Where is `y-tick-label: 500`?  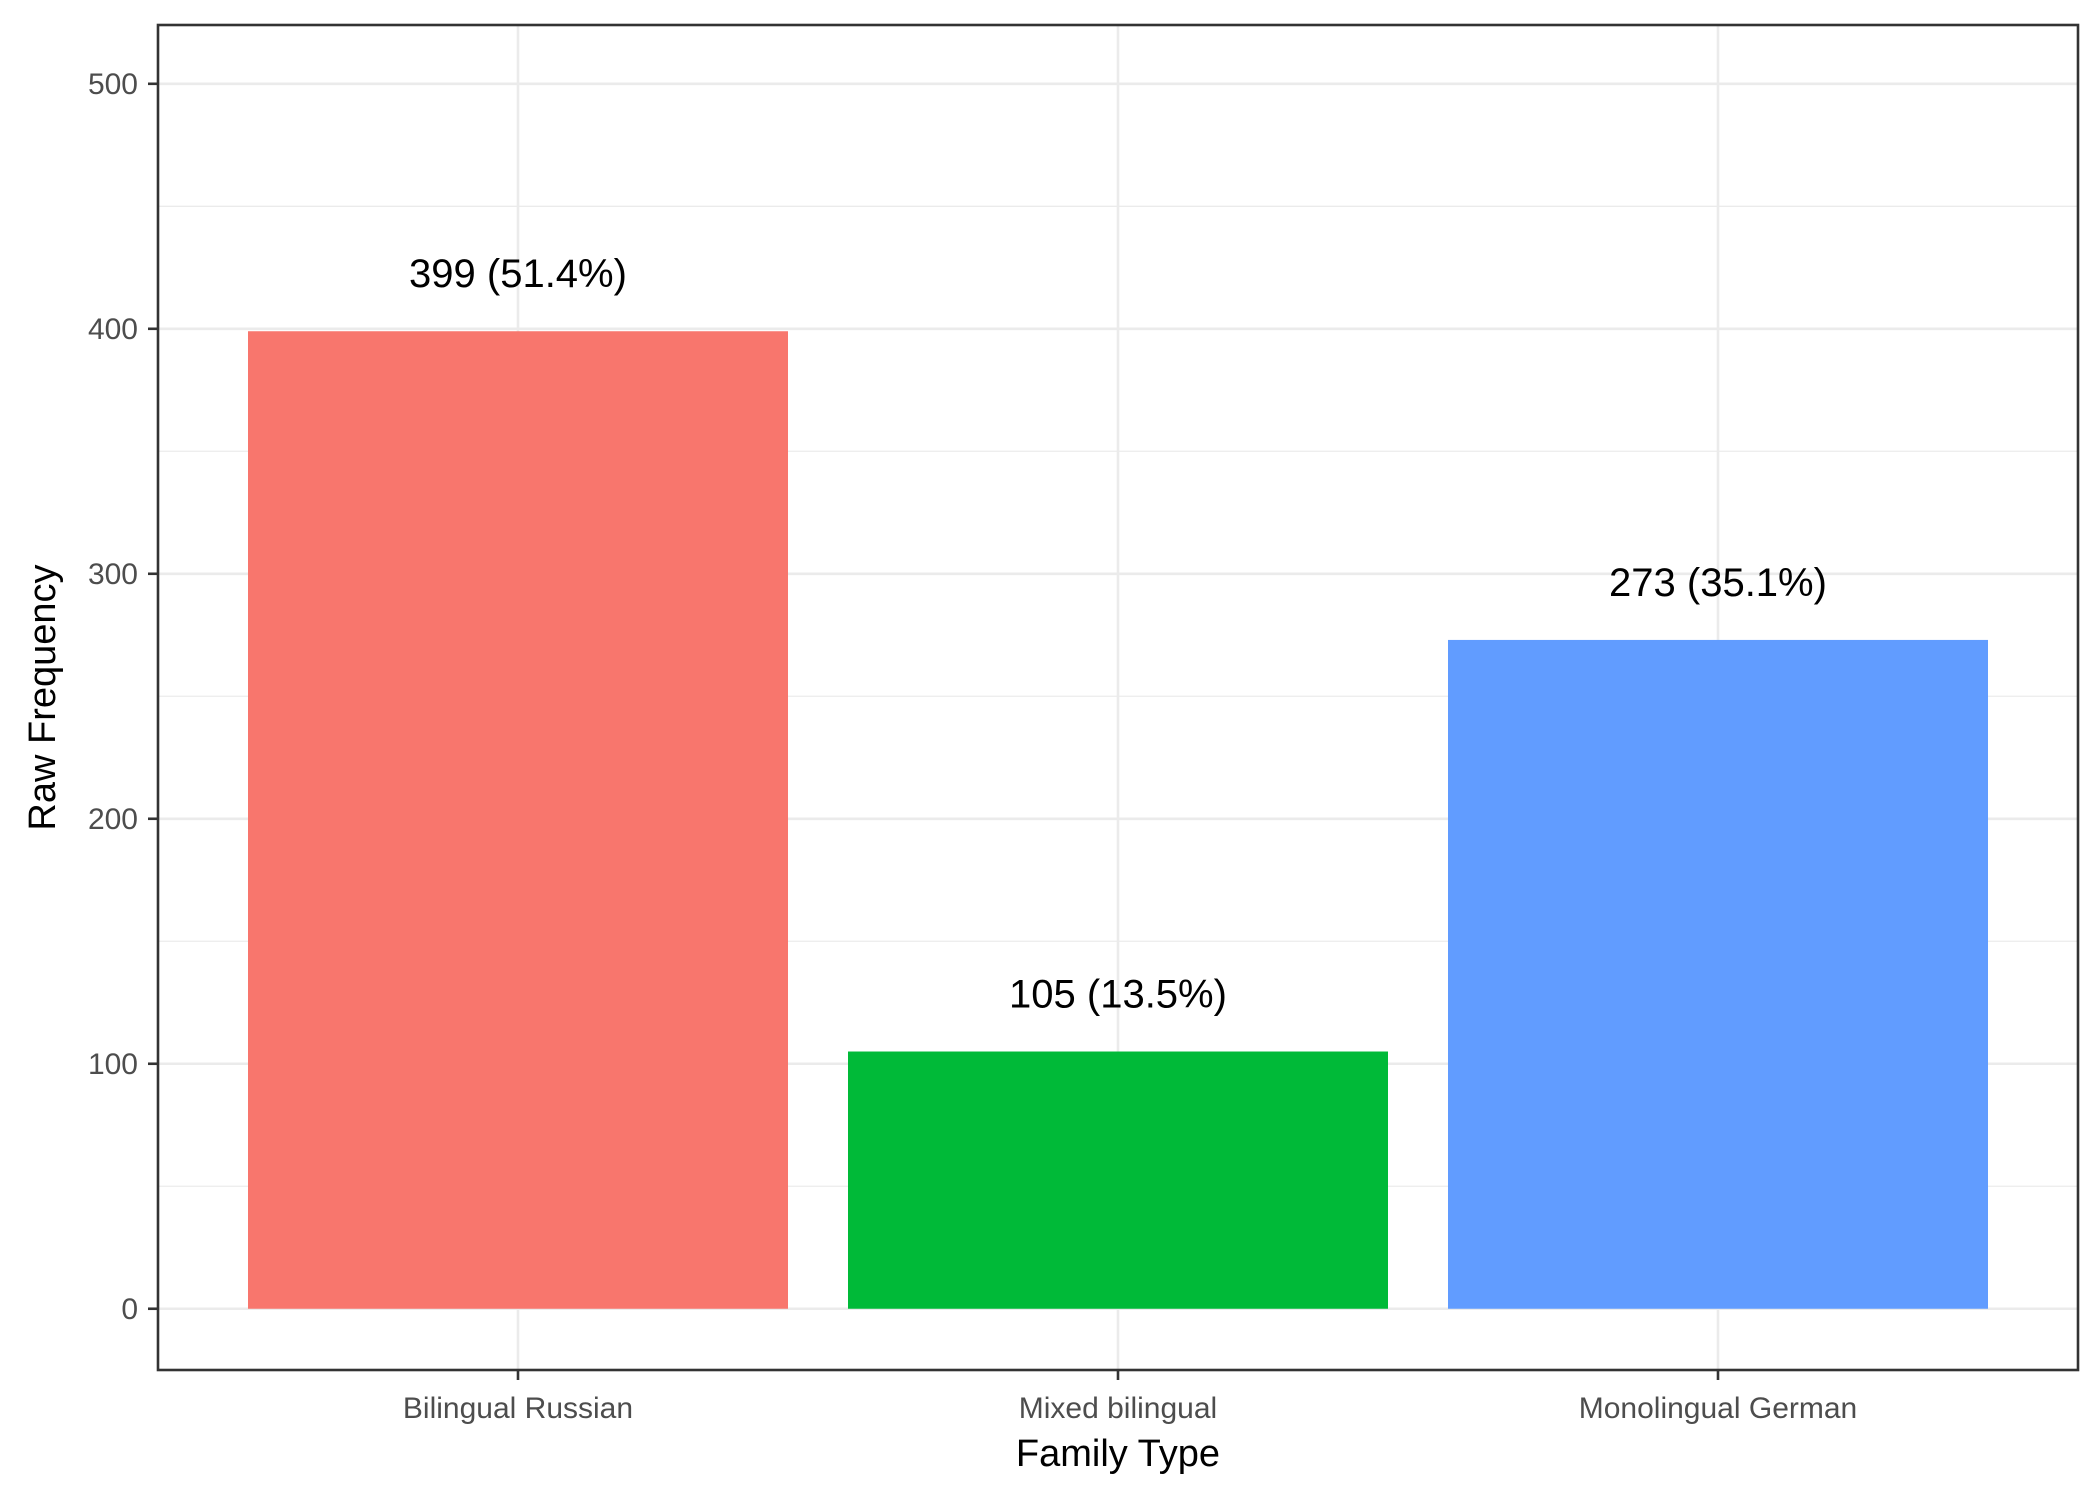
y-tick-label: 500 is located at coordinates (113, 84).